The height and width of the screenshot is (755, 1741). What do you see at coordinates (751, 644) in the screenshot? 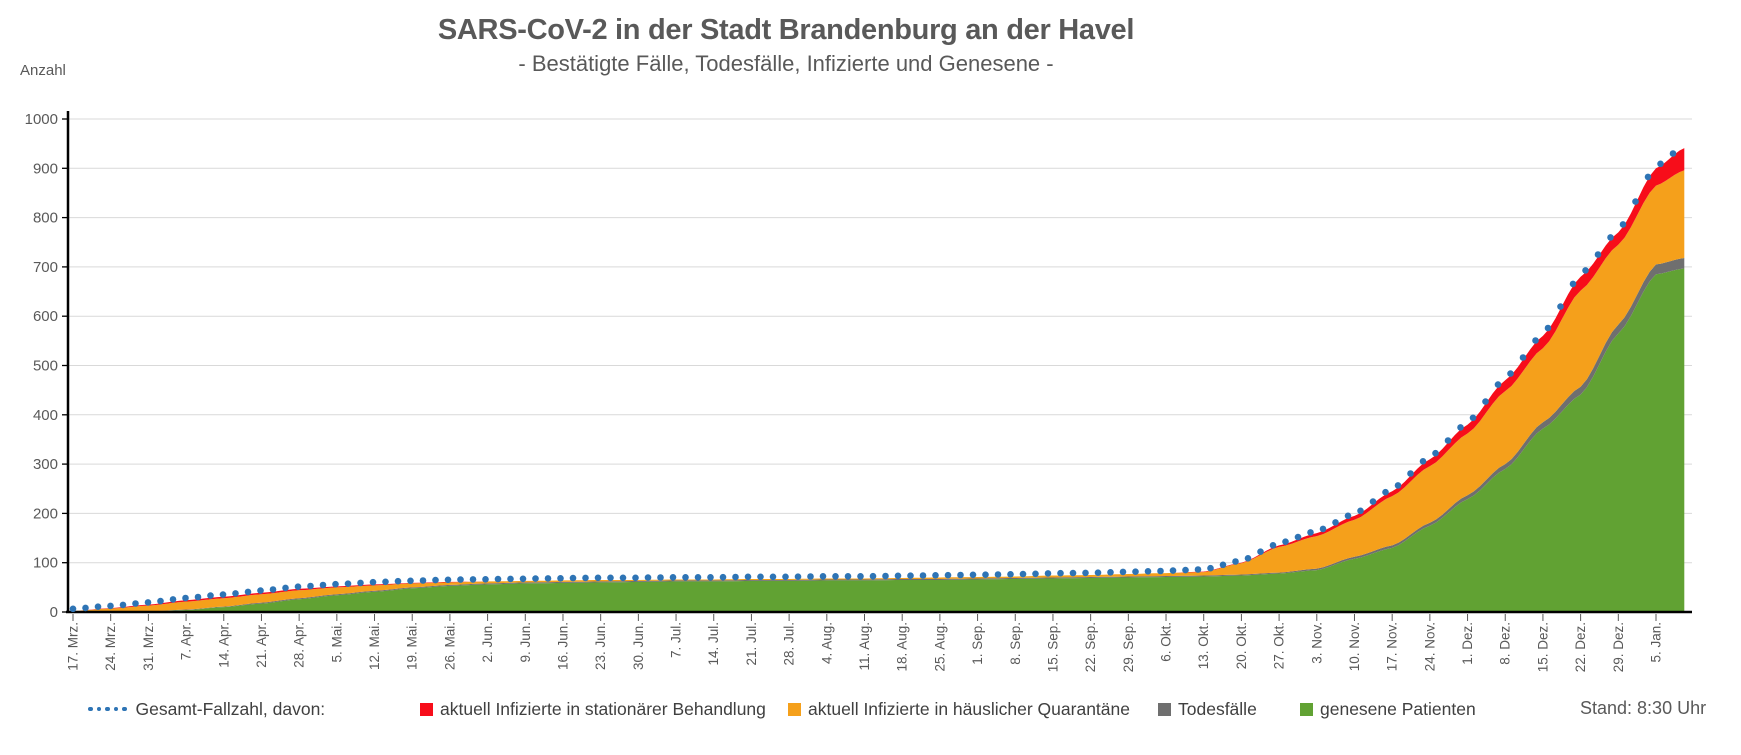
I see `x-axis-tick-label: 21. Jul.` at bounding box center [751, 644].